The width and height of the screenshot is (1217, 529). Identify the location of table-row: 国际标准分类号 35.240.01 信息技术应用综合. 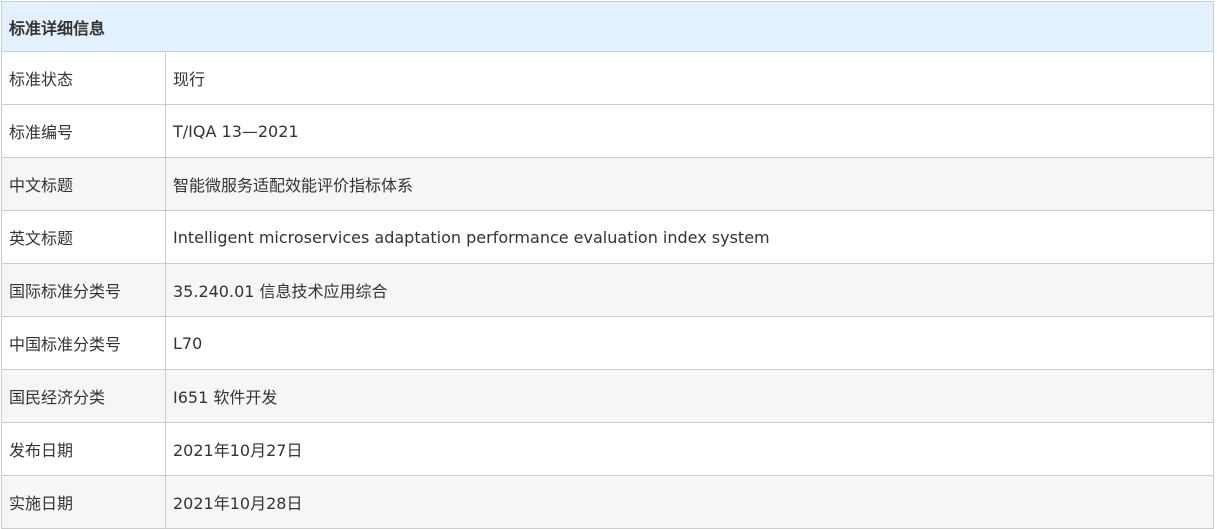
(607, 290).